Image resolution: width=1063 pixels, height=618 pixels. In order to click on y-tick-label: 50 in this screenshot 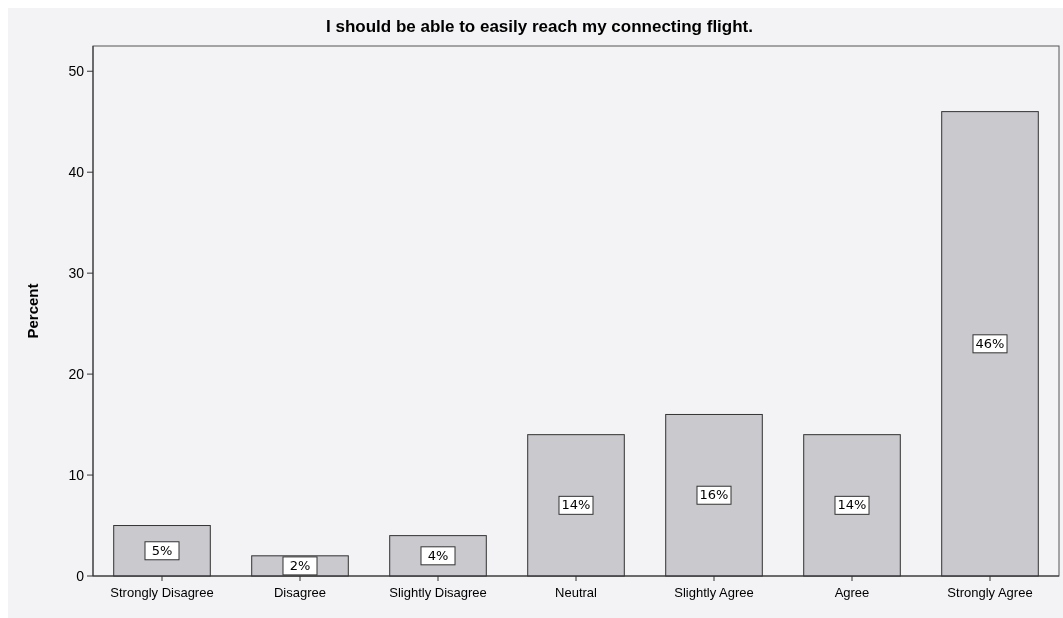, I will do `click(76, 71)`.